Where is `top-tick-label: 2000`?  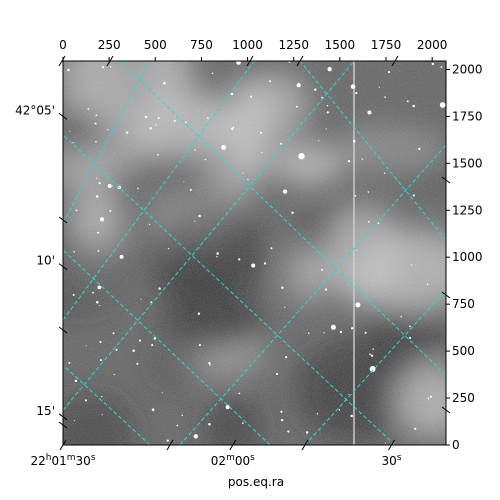 top-tick-label: 2000 is located at coordinates (432, 45).